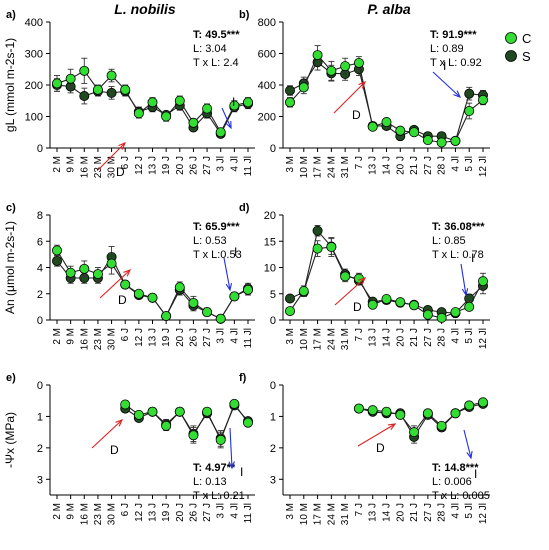 The height and width of the screenshot is (550, 549). What do you see at coordinates (453, 35) in the screenshot?
I see `stats-t: T: 91.9***` at bounding box center [453, 35].